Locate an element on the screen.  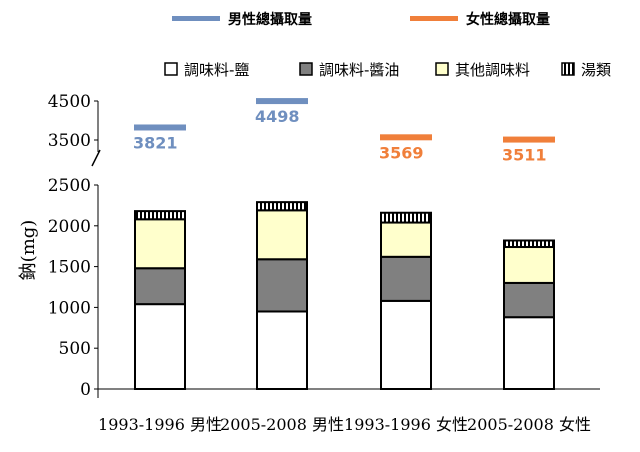
y-axis-label: 鈉(mg) is located at coordinates (28, 250).